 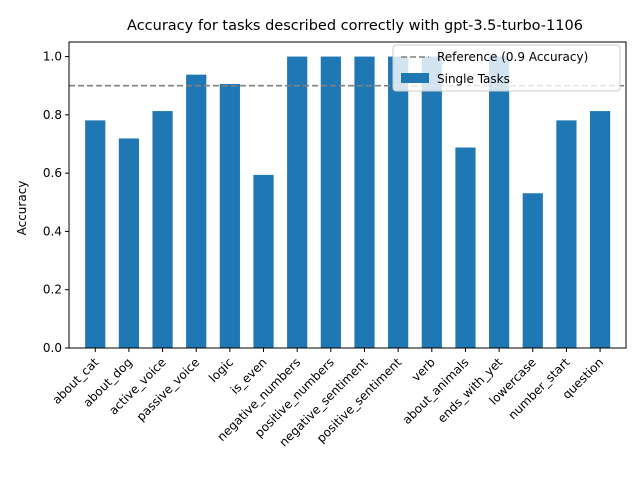 What do you see at coordinates (52, 290) in the screenshot?
I see `y-tick-label: 0.2` at bounding box center [52, 290].